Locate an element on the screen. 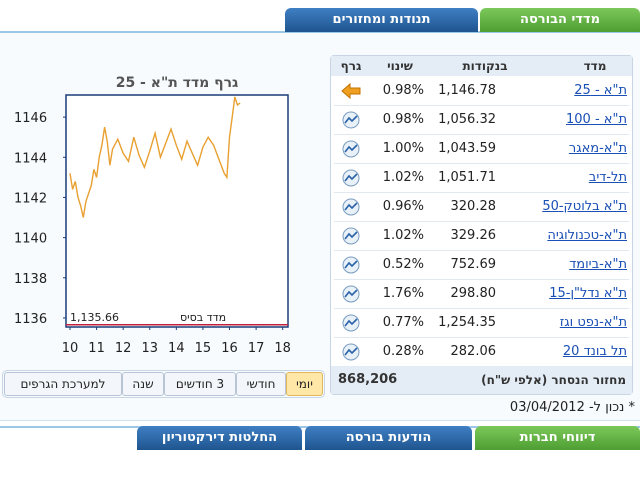 The height and width of the screenshot is (480, 640). y-tick-label: 1140 is located at coordinates (30, 239).